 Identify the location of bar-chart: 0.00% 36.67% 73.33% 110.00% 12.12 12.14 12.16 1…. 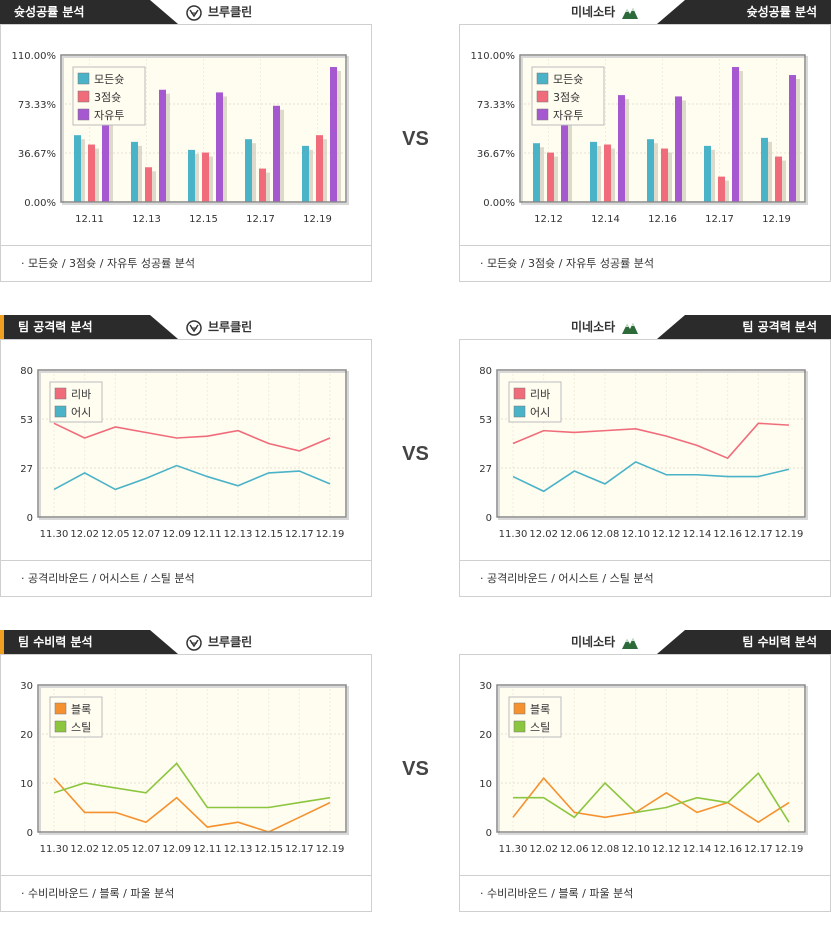
(639, 138).